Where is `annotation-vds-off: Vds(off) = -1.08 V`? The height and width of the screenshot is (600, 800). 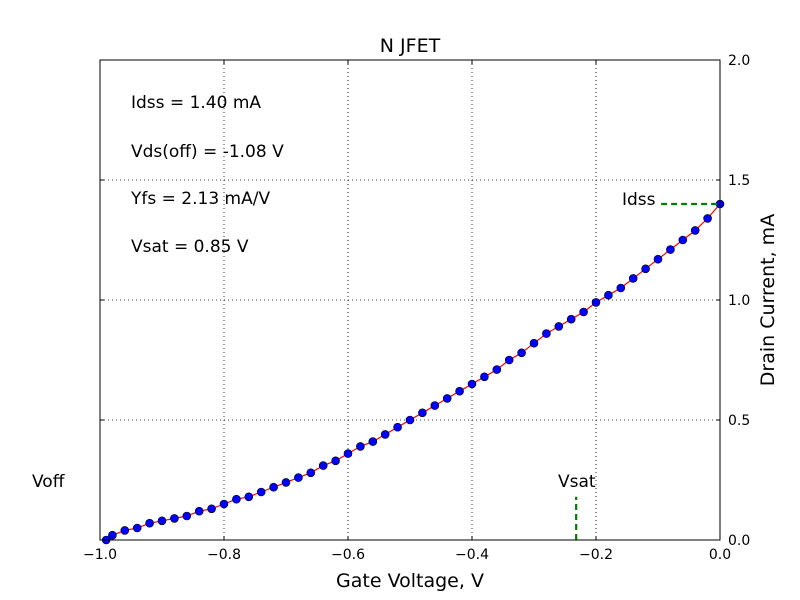 annotation-vds-off: Vds(off) = -1.08 V is located at coordinates (207, 152).